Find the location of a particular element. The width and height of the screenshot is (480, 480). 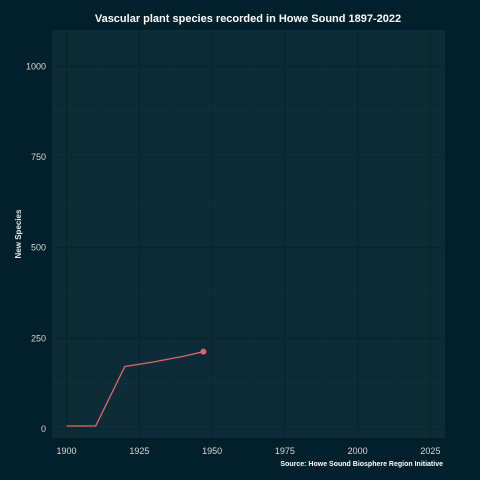

y-tick-label: 250 is located at coordinates (38, 338).